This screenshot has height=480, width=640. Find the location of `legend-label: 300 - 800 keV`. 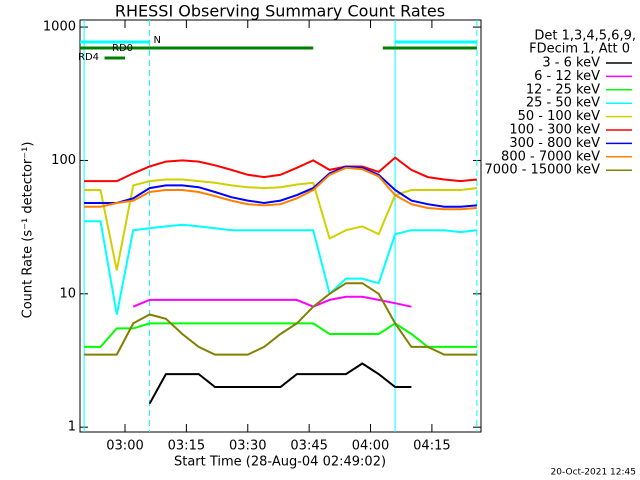

legend-label: 300 - 800 keV is located at coordinates (554, 143).